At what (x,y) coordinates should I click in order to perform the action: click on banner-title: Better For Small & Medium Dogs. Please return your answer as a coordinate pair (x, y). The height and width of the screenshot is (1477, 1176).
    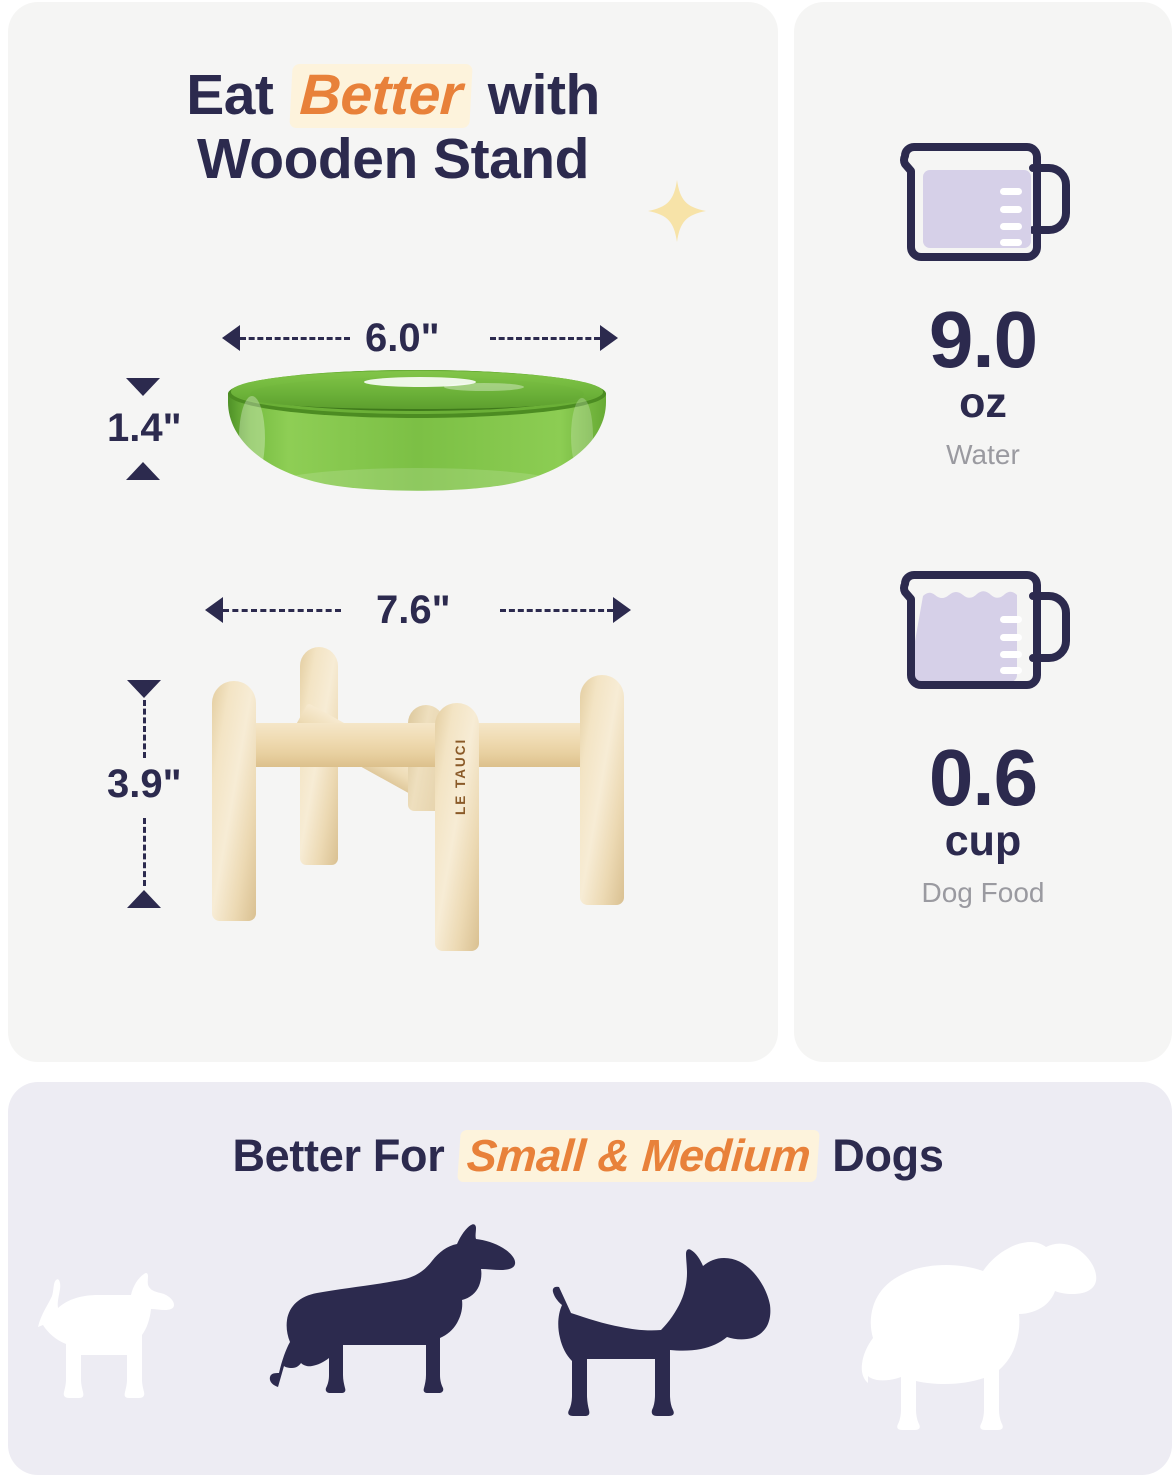
    Looking at the image, I should click on (588, 1156).